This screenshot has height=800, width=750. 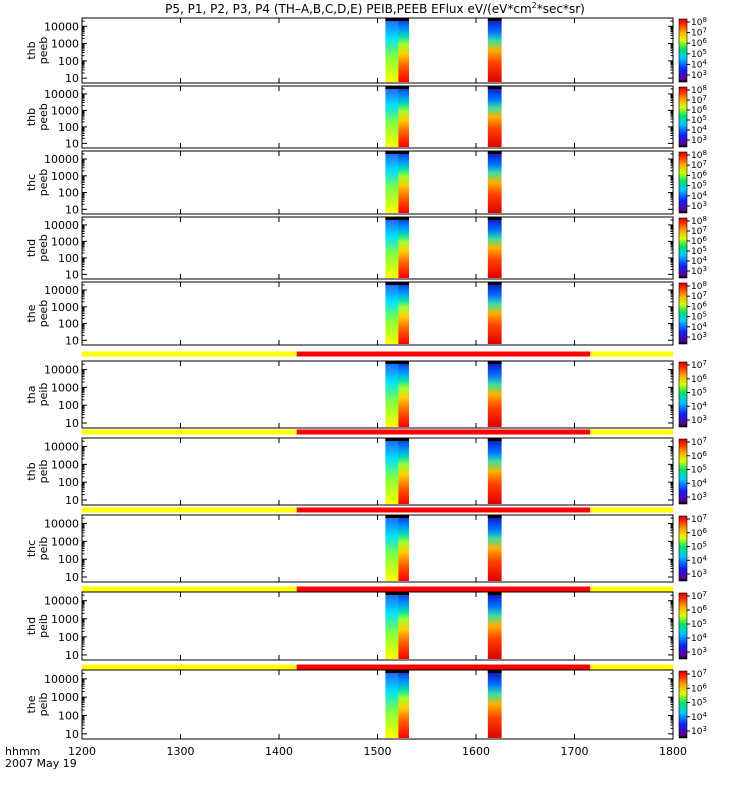 I want to click on panel-the-peib: 10 100 1000 10000 the peib 10⁷ 10⁶ 10⁵ 10⁴ 10³, so click(x=366, y=704).